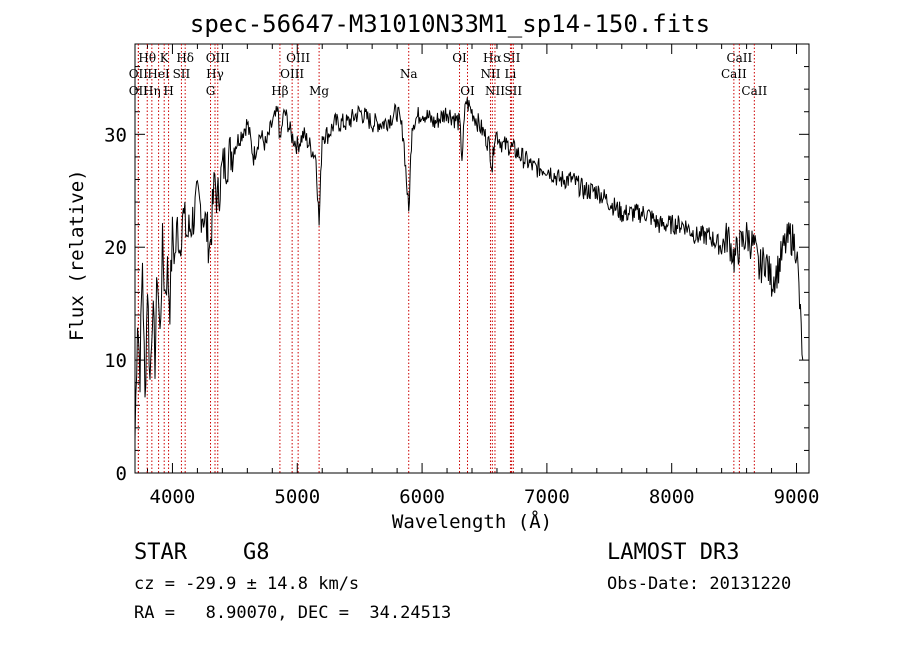  I want to click on x-tick-label: 9000, so click(797, 497).